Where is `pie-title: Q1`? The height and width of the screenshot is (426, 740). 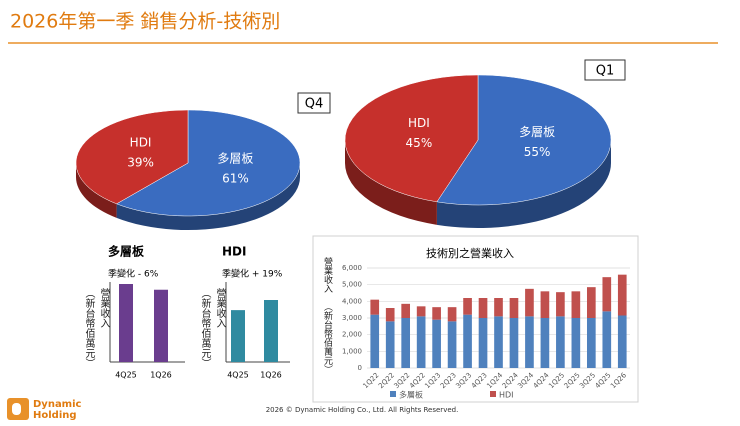
pie-title: Q1 is located at coordinates (605, 71).